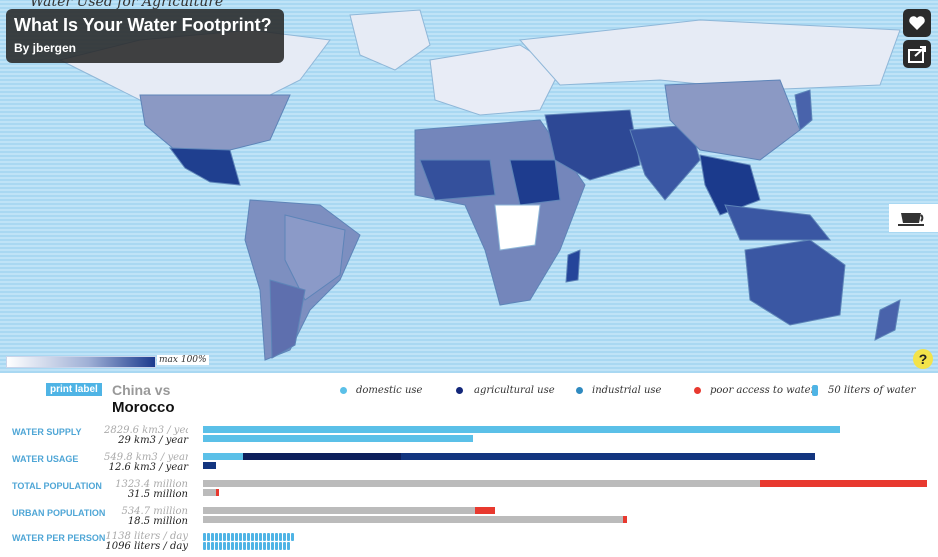 This screenshot has width=938, height=557. I want to click on row-label: WATER PER PERSON, so click(59, 538).